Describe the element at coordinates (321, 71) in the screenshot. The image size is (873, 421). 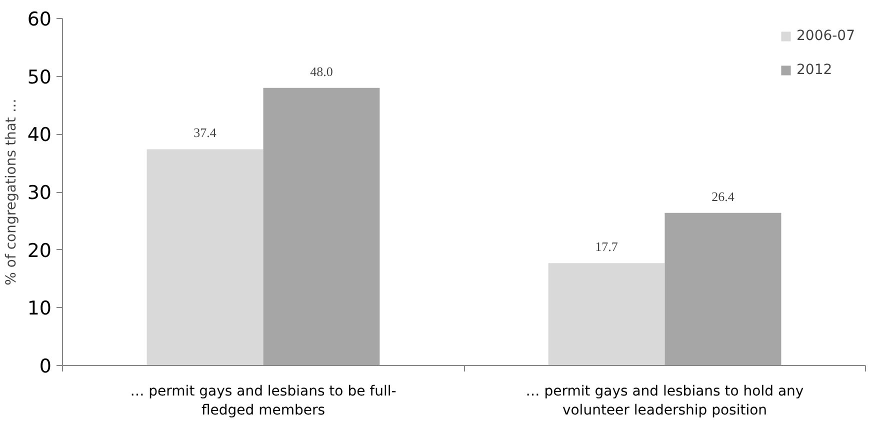
I see `data-label: 48.0` at that location.